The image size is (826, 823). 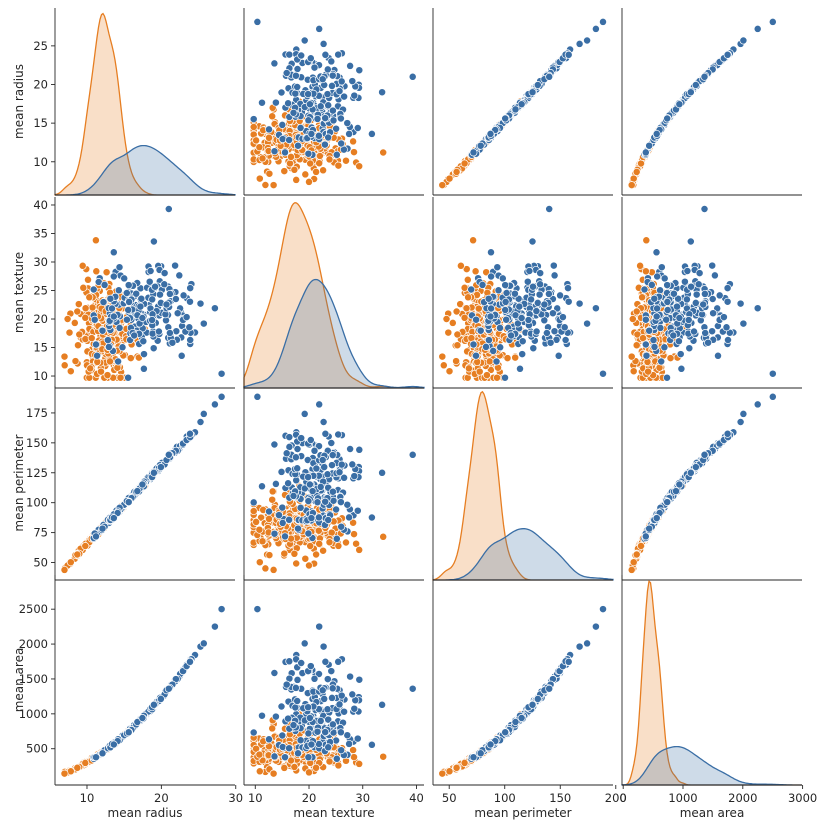 I want to click on y-tick-label: 40, so click(x=40, y=205).